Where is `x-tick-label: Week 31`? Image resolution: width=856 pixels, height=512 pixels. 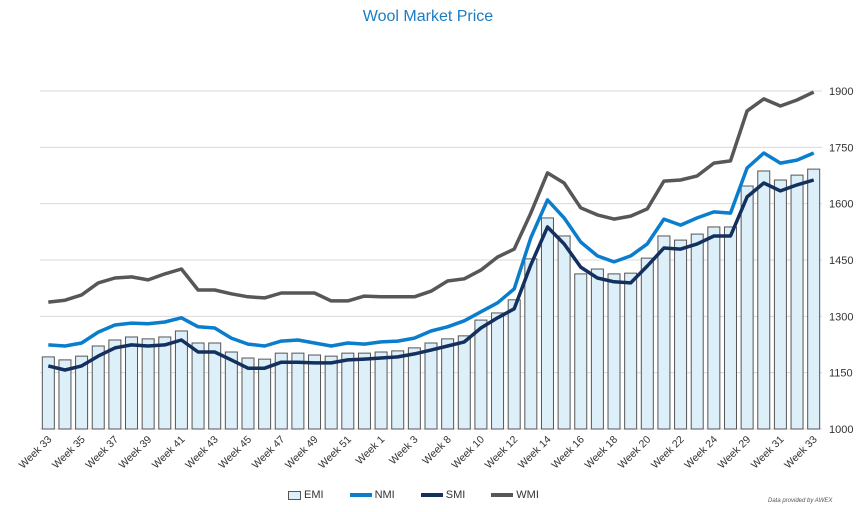 x-tick-label: Week 31 is located at coordinates (768, 453).